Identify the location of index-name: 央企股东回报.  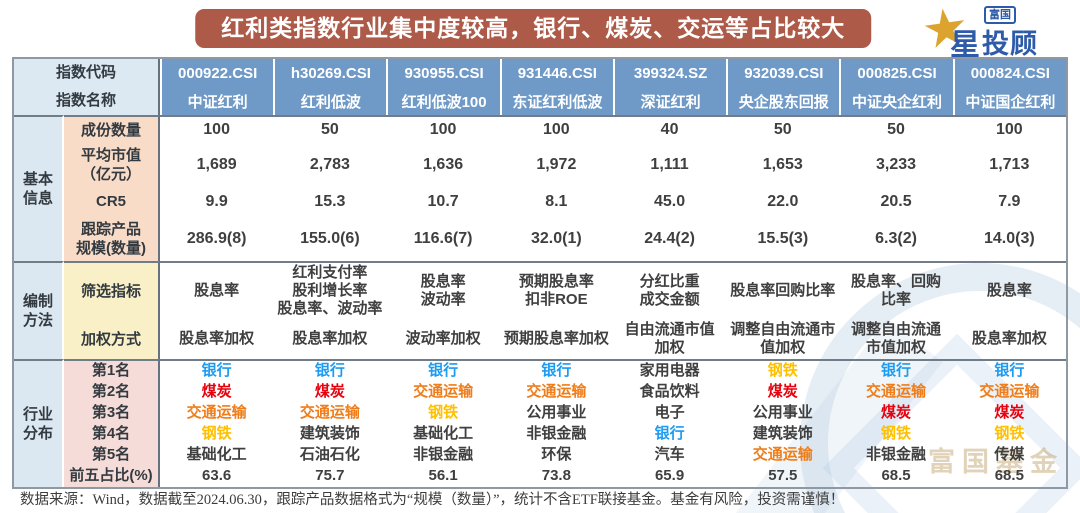
(783, 101).